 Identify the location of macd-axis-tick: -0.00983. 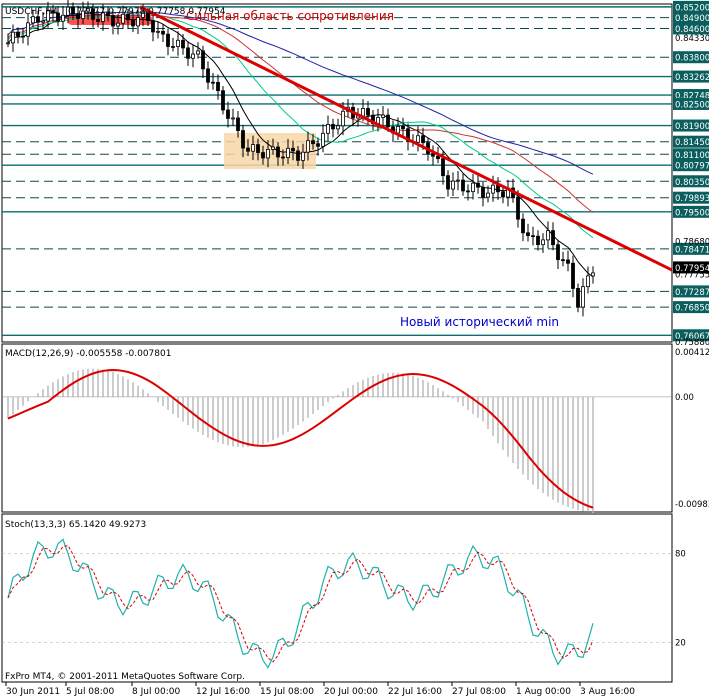
(692, 505).